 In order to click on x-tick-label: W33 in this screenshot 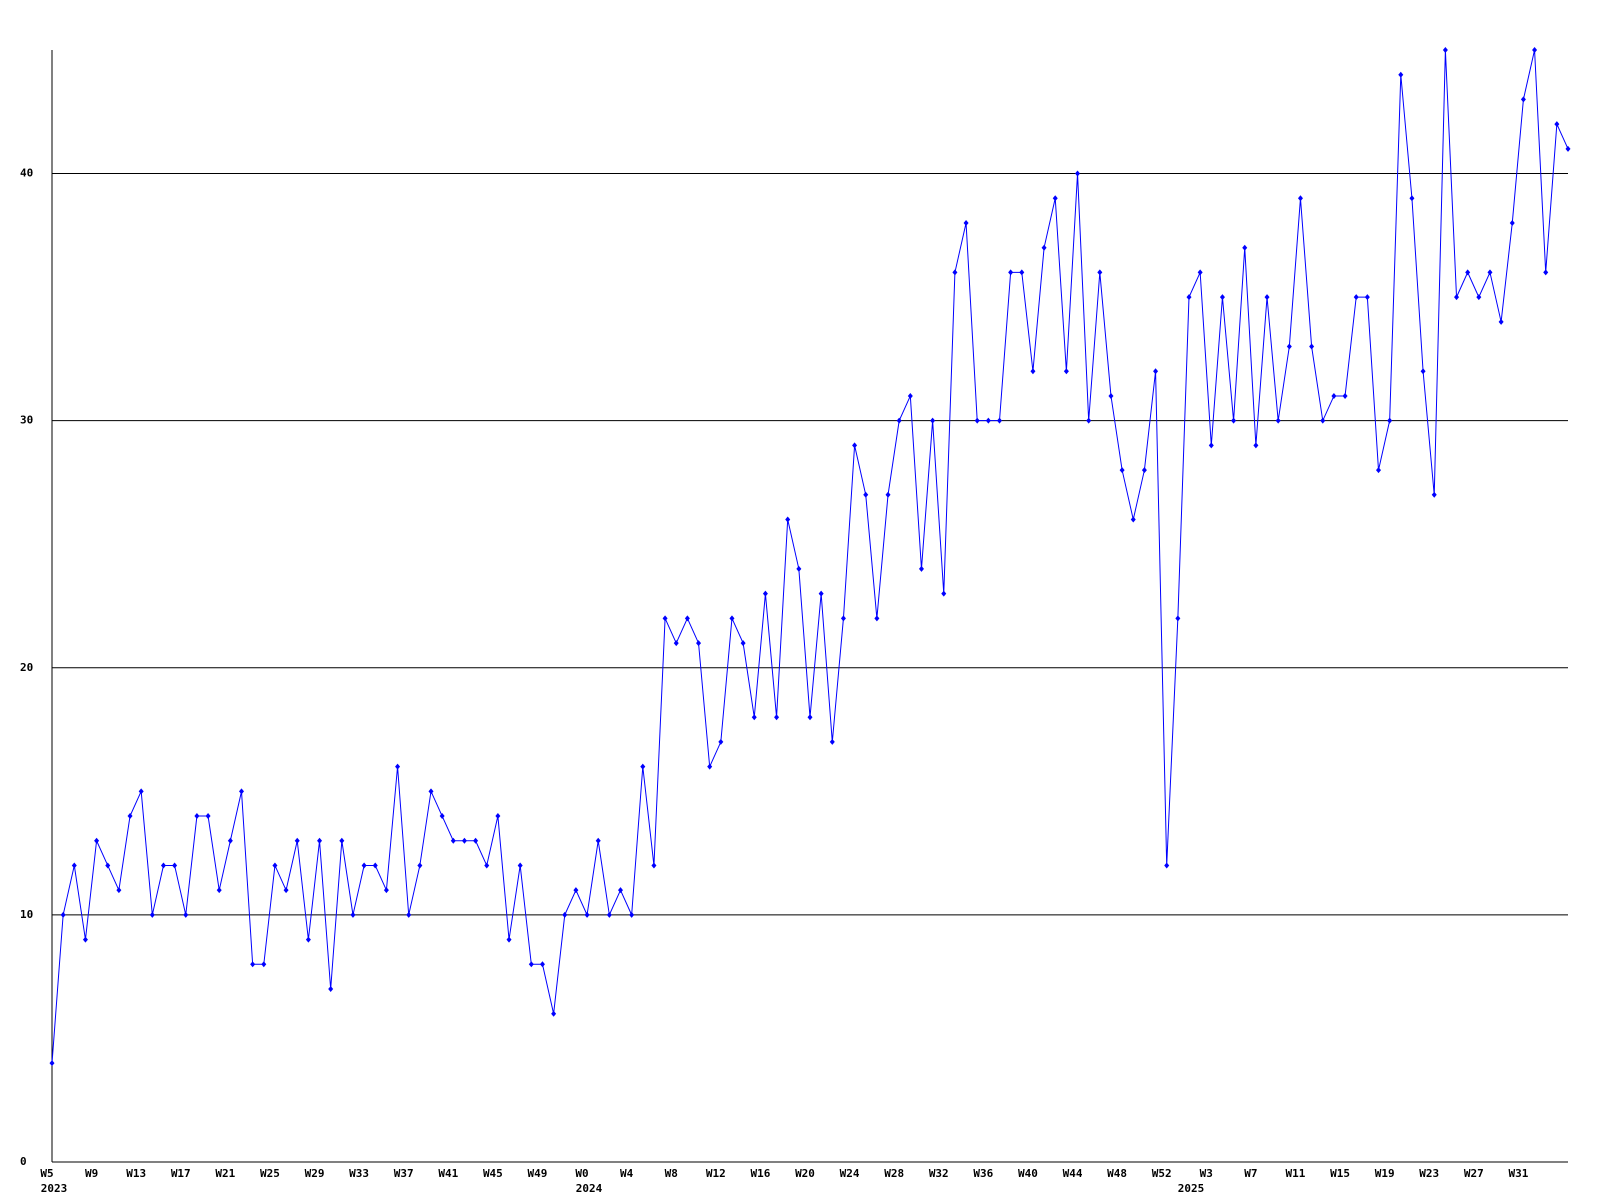, I will do `click(359, 1173)`.